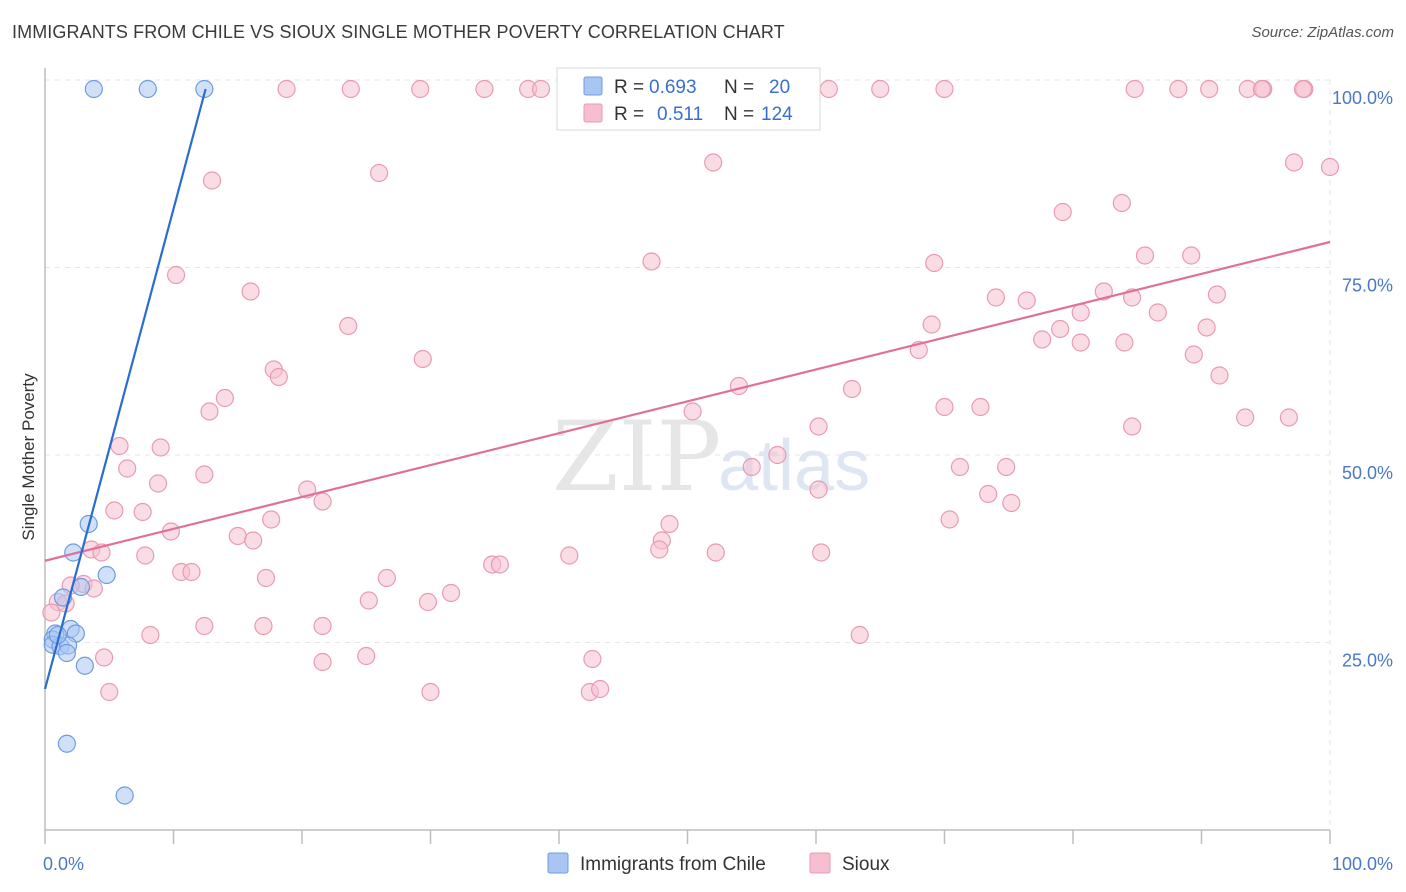 The image size is (1406, 892). Describe the element at coordinates (28, 457) in the screenshot. I see `y-axis-title: Single Mother Poverty` at that location.